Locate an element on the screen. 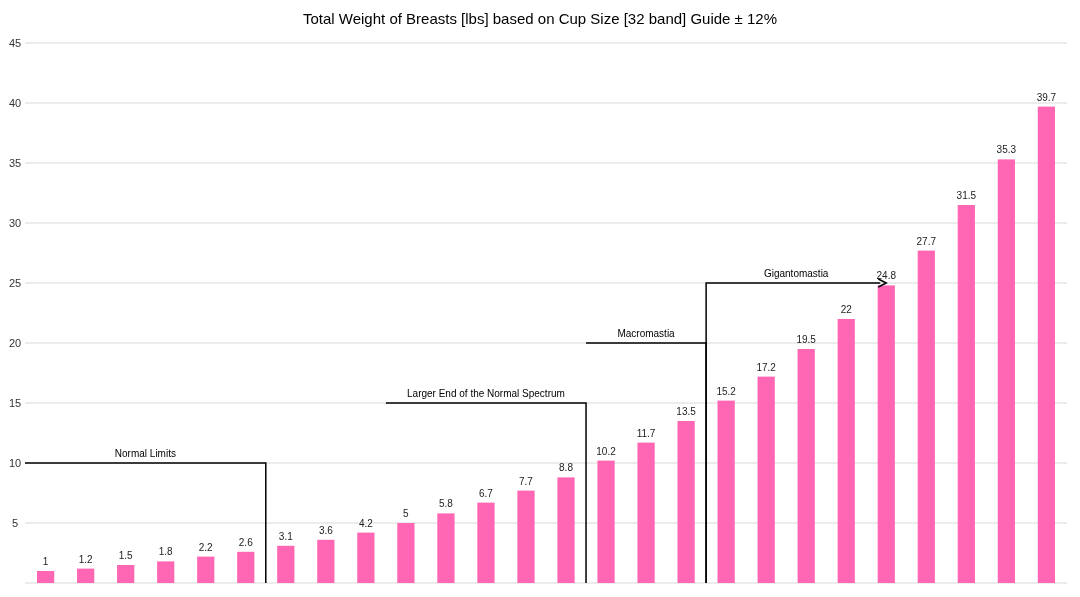 The width and height of the screenshot is (1080, 597). y-tick-label: 35 is located at coordinates (15, 163).